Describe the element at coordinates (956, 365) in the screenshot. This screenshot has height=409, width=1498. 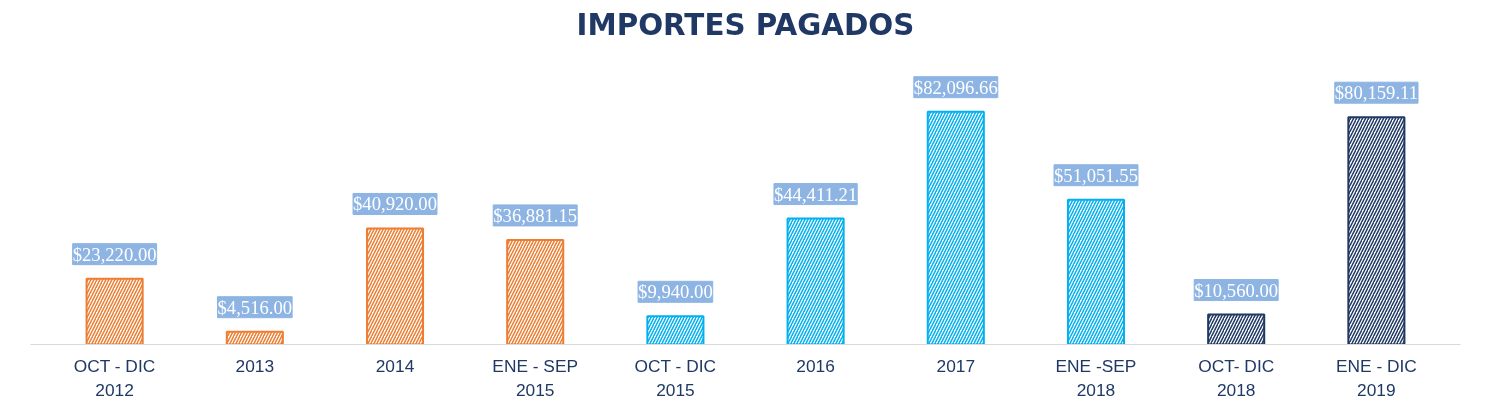
I see `x-tick-label: 2017` at that location.